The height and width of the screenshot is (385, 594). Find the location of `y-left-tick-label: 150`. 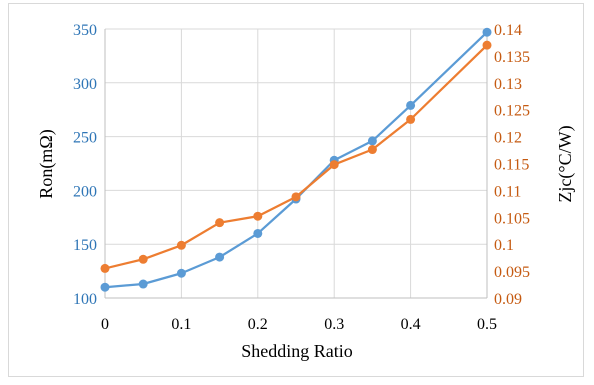

y-left-tick-label: 150 is located at coordinates (85, 245).